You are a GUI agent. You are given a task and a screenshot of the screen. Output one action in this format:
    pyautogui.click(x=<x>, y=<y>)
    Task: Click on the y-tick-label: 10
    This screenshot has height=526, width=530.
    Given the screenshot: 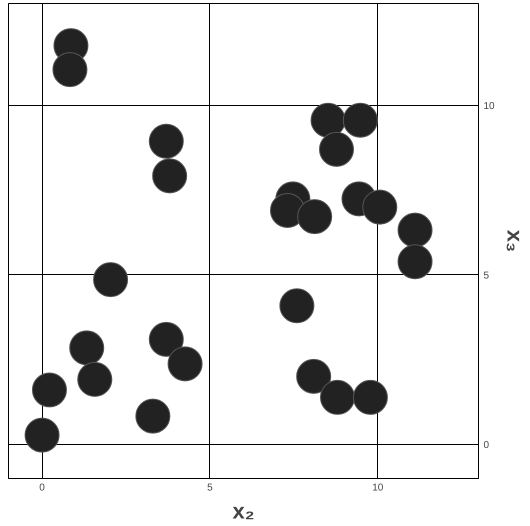 What is the action you would take?
    pyautogui.click(x=490, y=106)
    